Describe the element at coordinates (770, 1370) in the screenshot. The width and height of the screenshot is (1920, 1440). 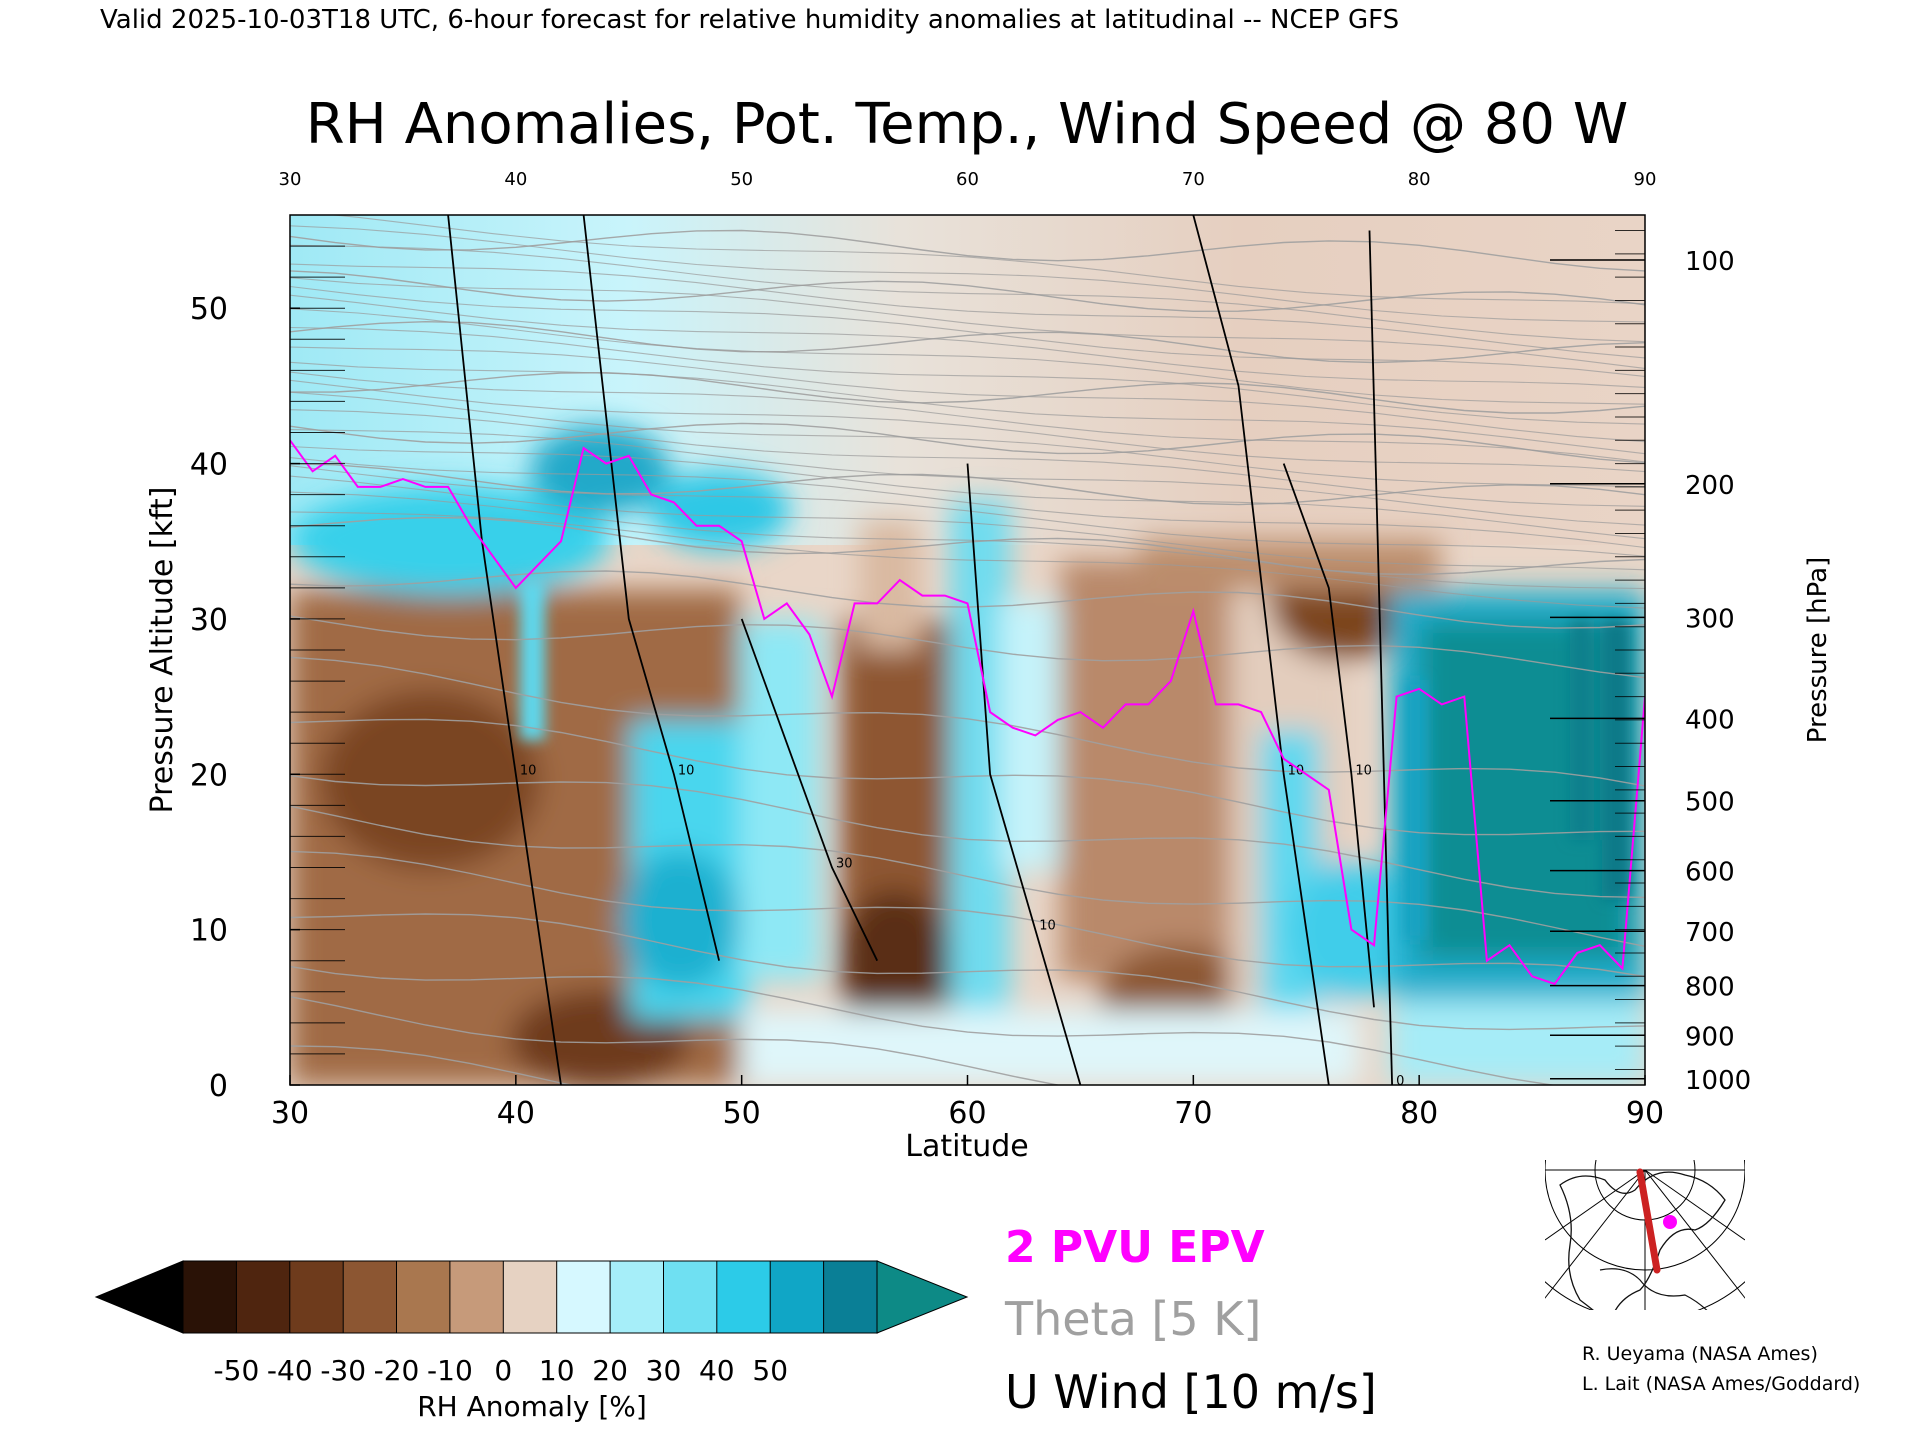
I see `colorbar-tick-label: 50` at that location.